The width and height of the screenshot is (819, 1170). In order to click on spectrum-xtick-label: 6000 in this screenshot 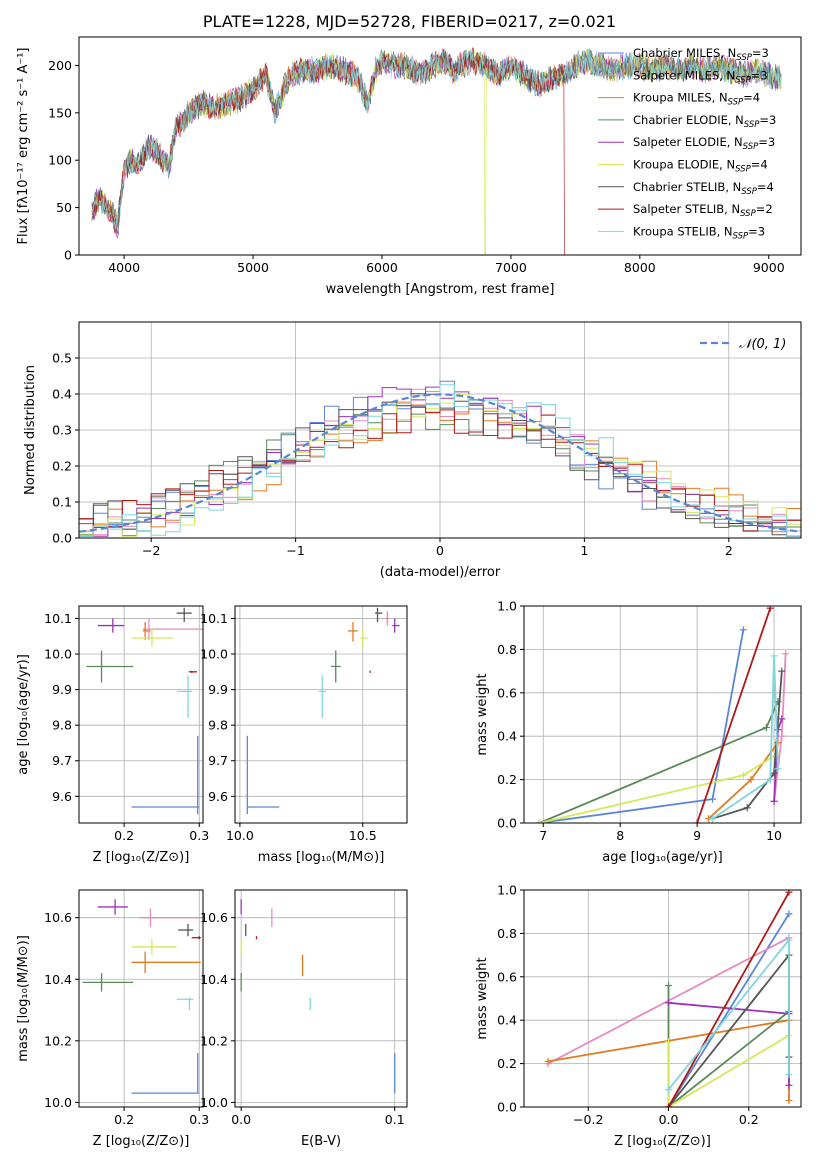, I will do `click(382, 267)`.